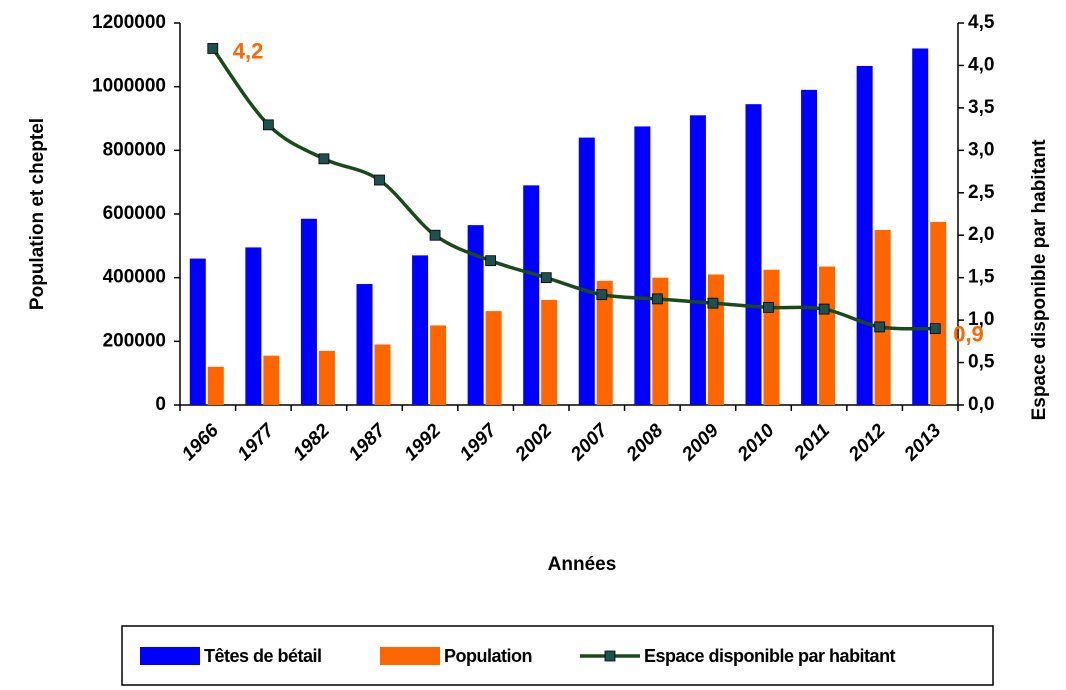 The image size is (1066, 690). I want to click on x-tick-label: 1977, so click(257, 442).